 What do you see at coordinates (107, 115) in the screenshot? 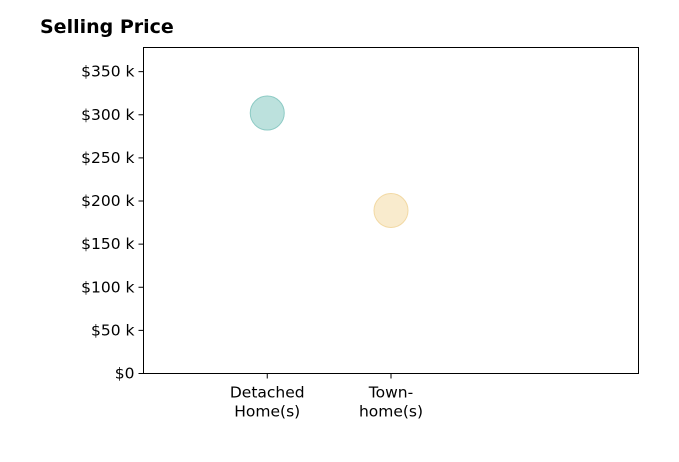
I see `y-tick-label: $300 k` at bounding box center [107, 115].